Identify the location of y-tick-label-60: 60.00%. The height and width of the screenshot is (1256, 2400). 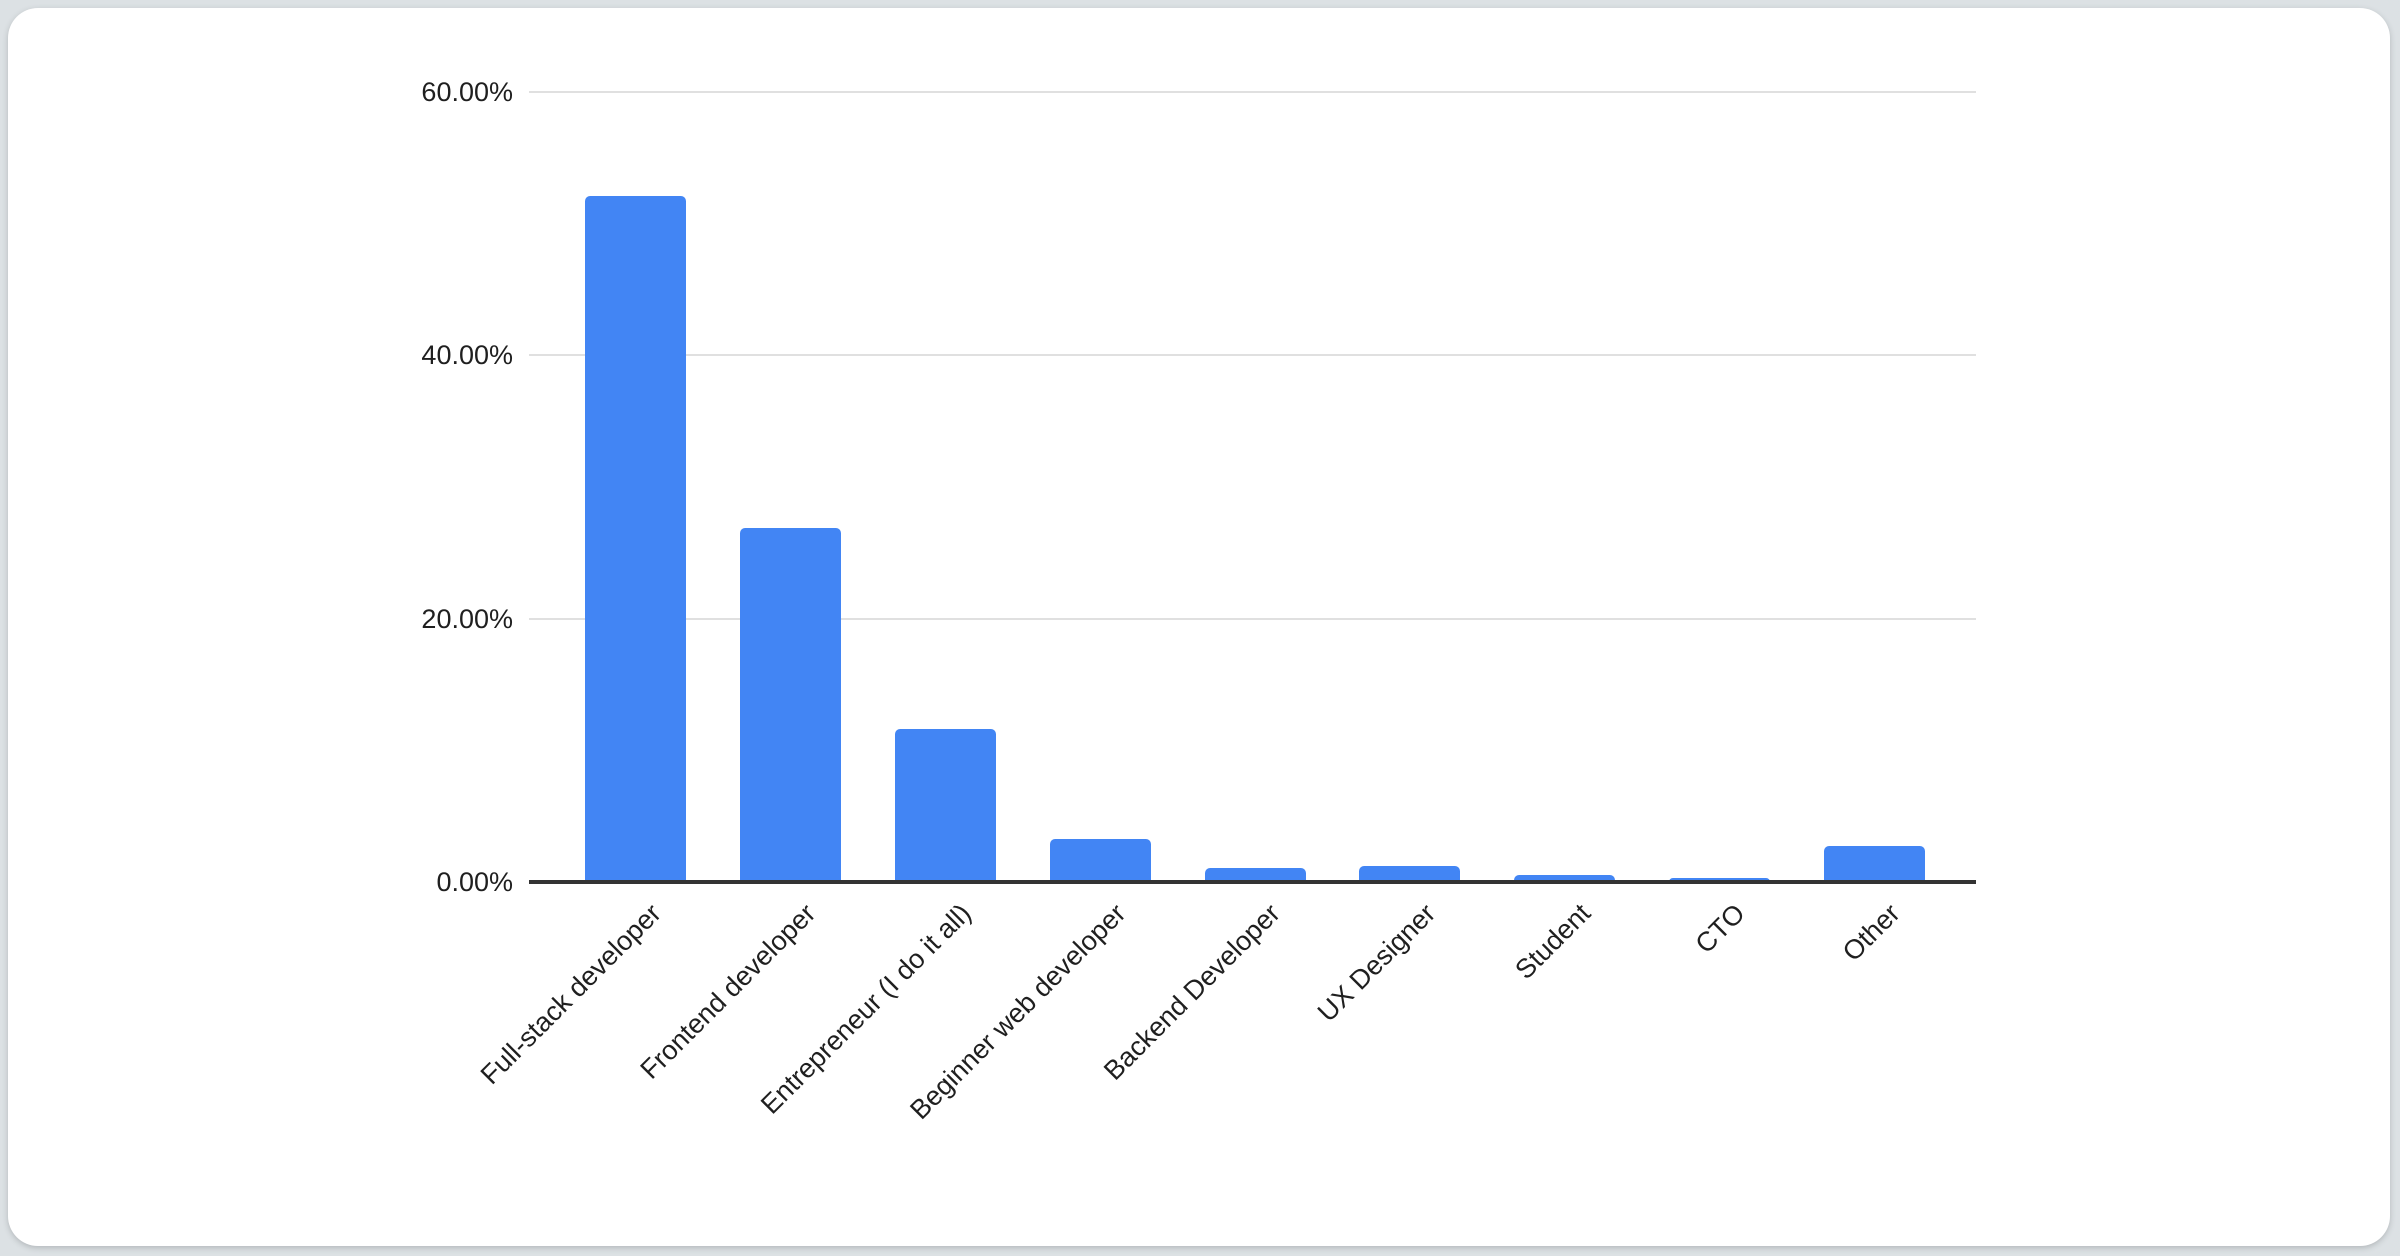
(467, 91).